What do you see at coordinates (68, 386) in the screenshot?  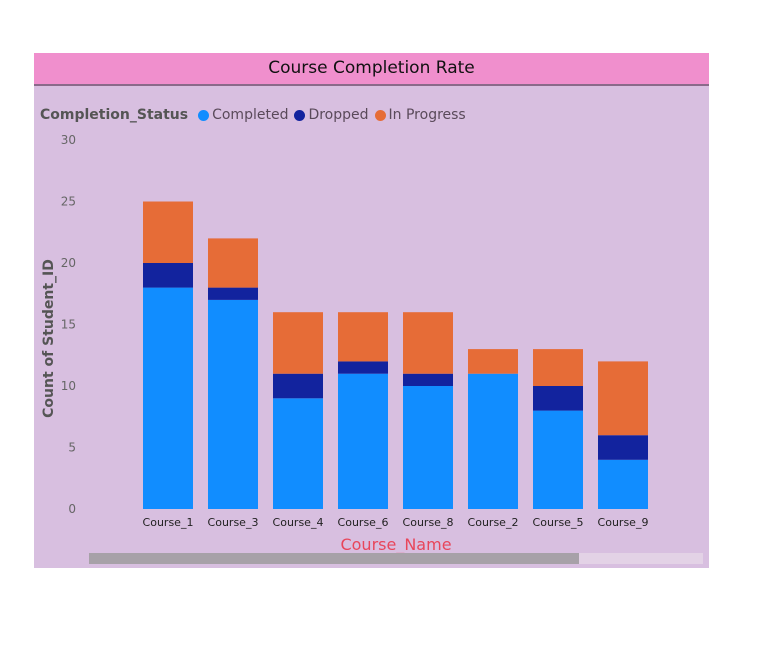 I see `y-tick-label: 10` at bounding box center [68, 386].